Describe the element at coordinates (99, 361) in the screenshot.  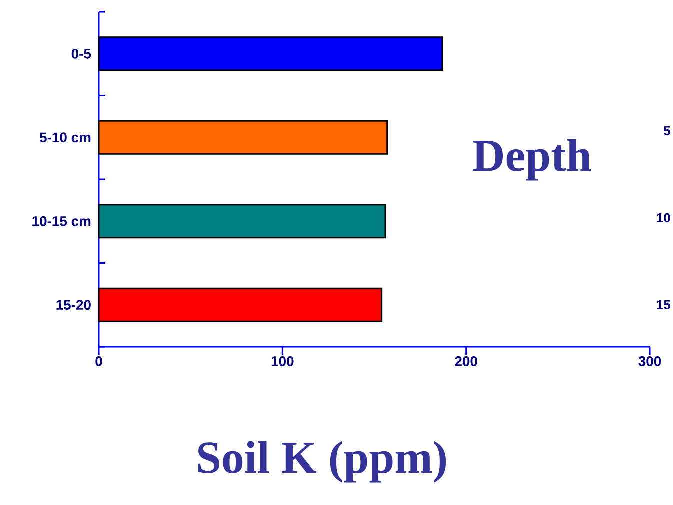
I see `x-tick-label: 0` at that location.